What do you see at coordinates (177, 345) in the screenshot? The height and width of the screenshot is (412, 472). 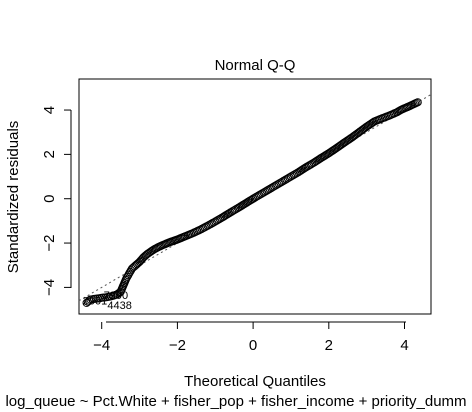 I see `x-tick-label: −2` at bounding box center [177, 345].